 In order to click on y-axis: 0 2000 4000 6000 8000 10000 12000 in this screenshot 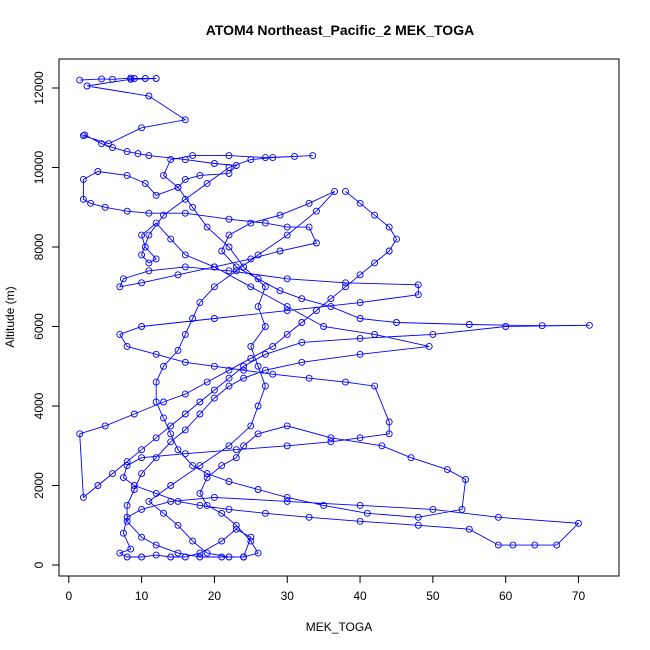, I will do `click(45, 319)`.